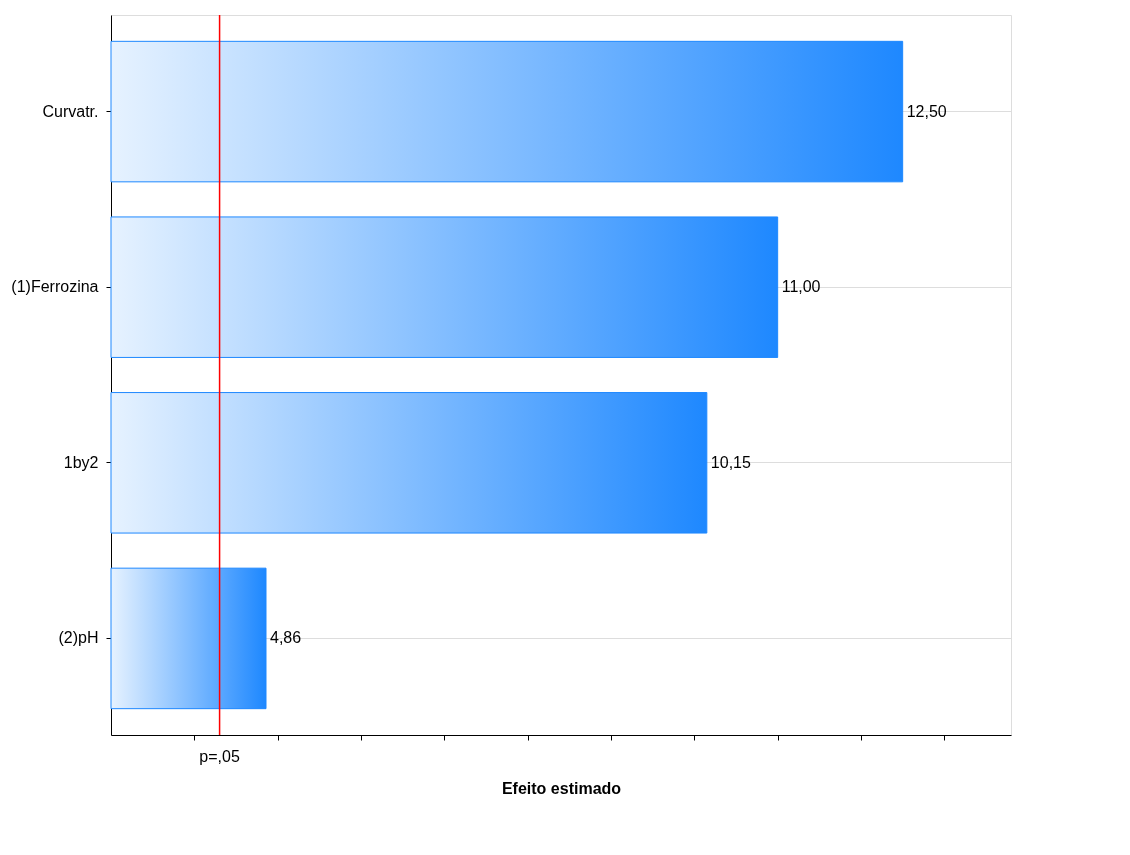 The image size is (1130, 855). Describe the element at coordinates (70, 111) in the screenshot. I see `y-tick-label: Curvatr.` at that location.